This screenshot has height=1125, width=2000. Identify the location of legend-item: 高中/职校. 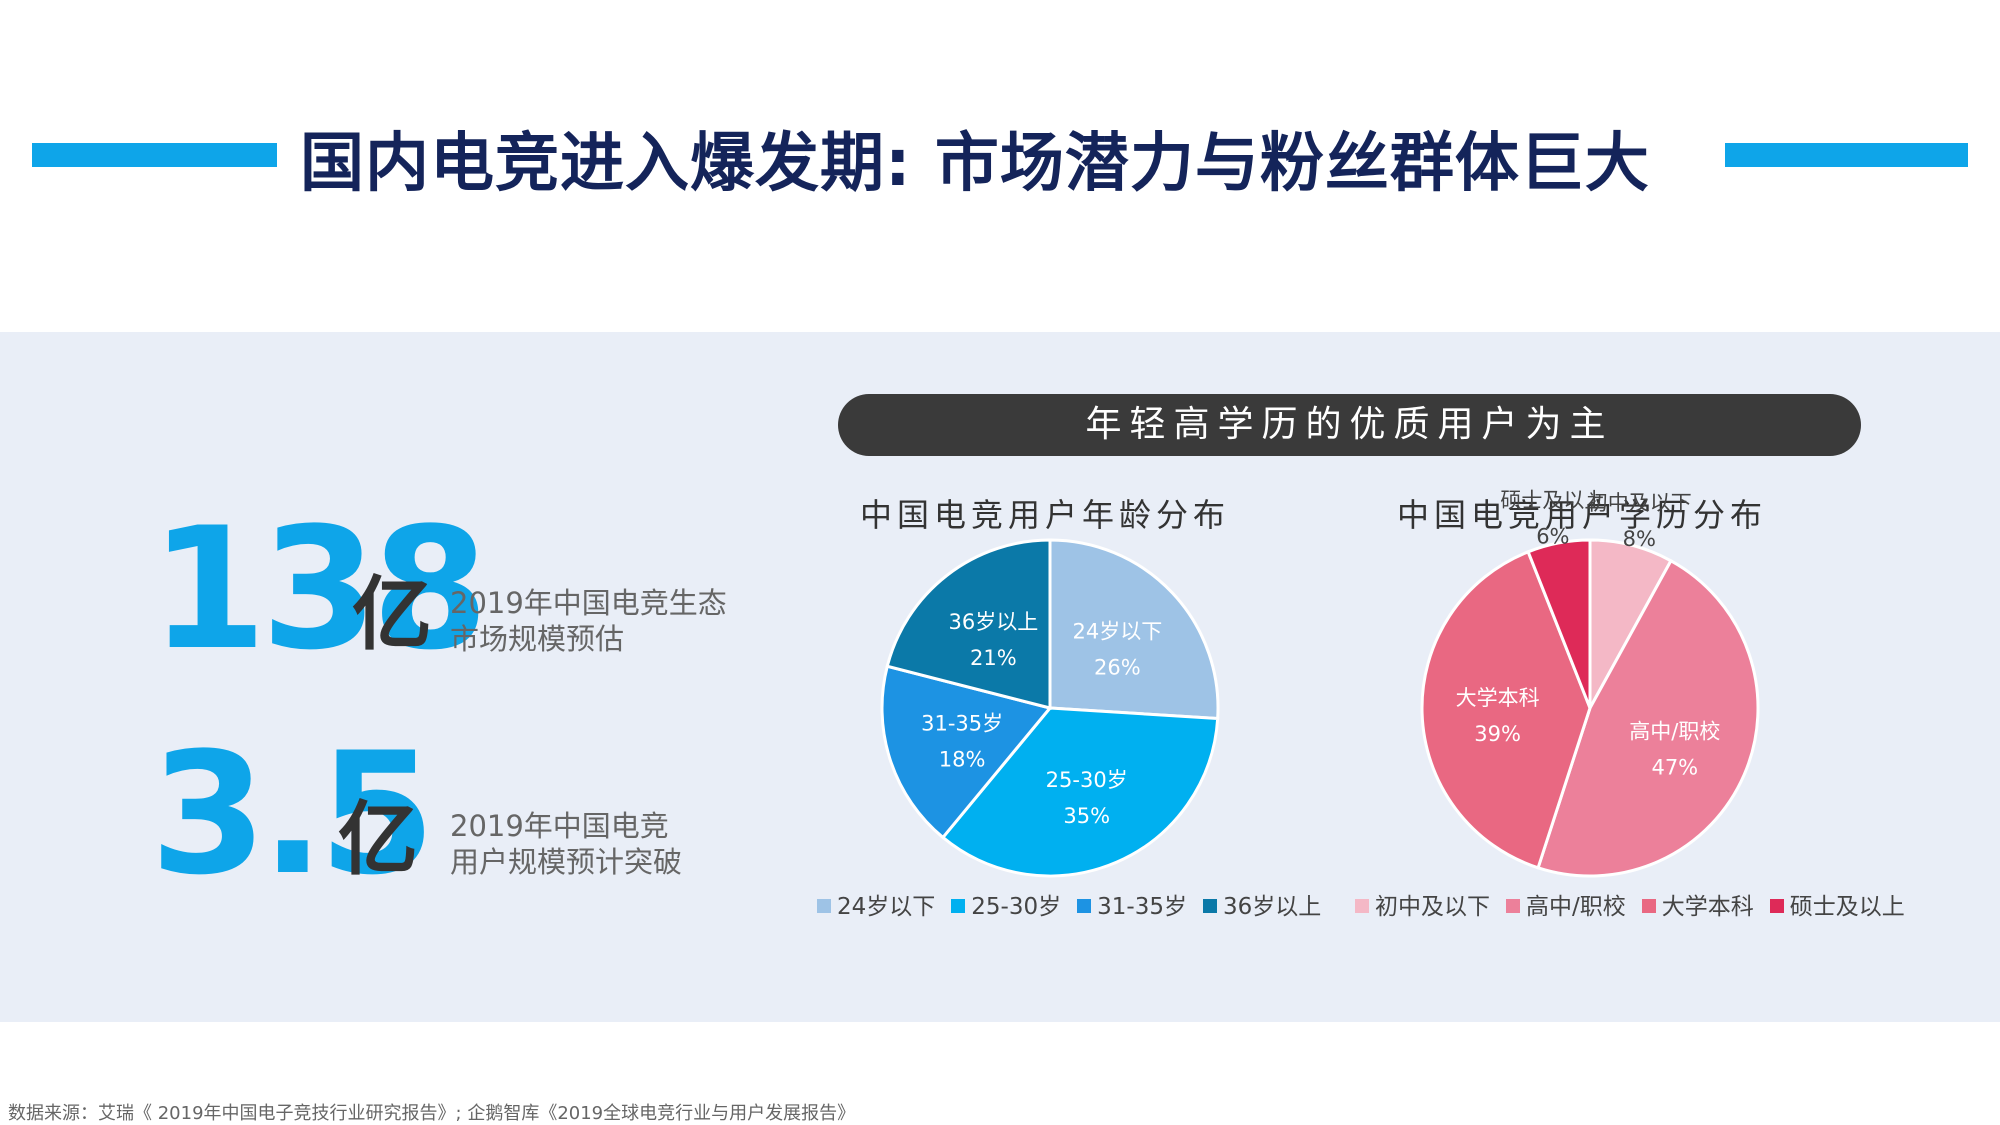
(1566, 904).